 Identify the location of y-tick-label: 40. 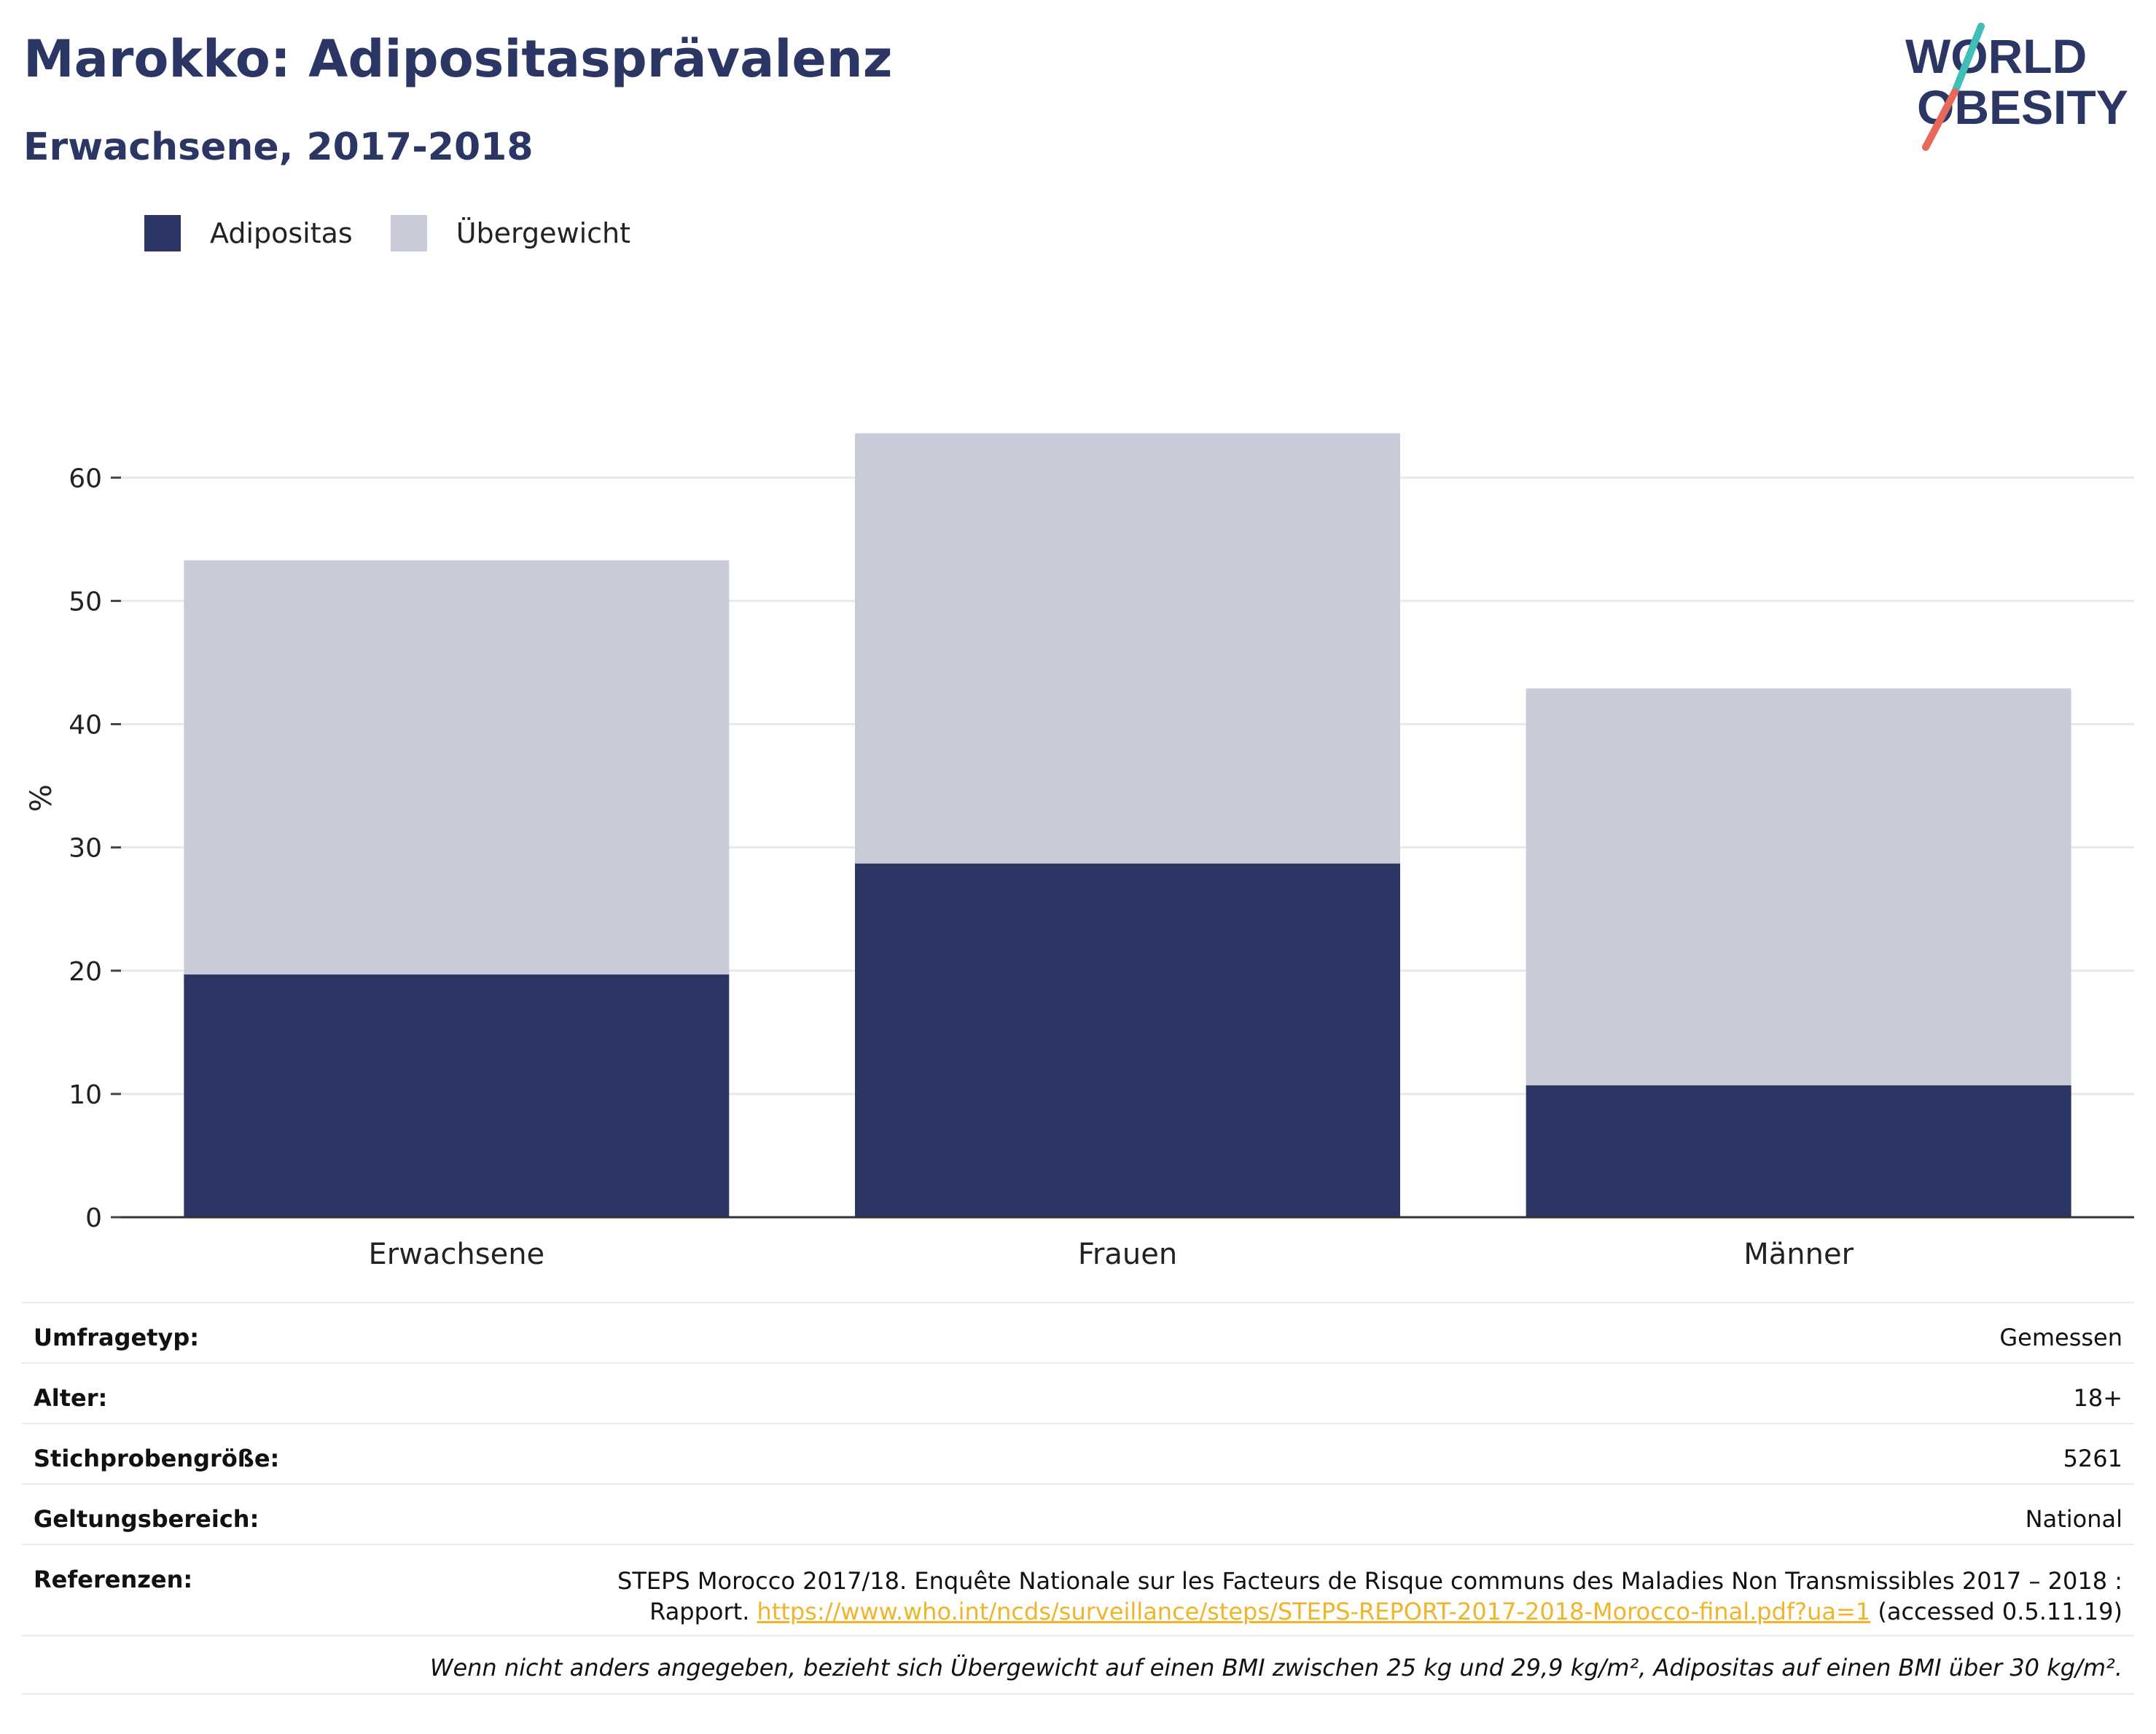
(86, 726).